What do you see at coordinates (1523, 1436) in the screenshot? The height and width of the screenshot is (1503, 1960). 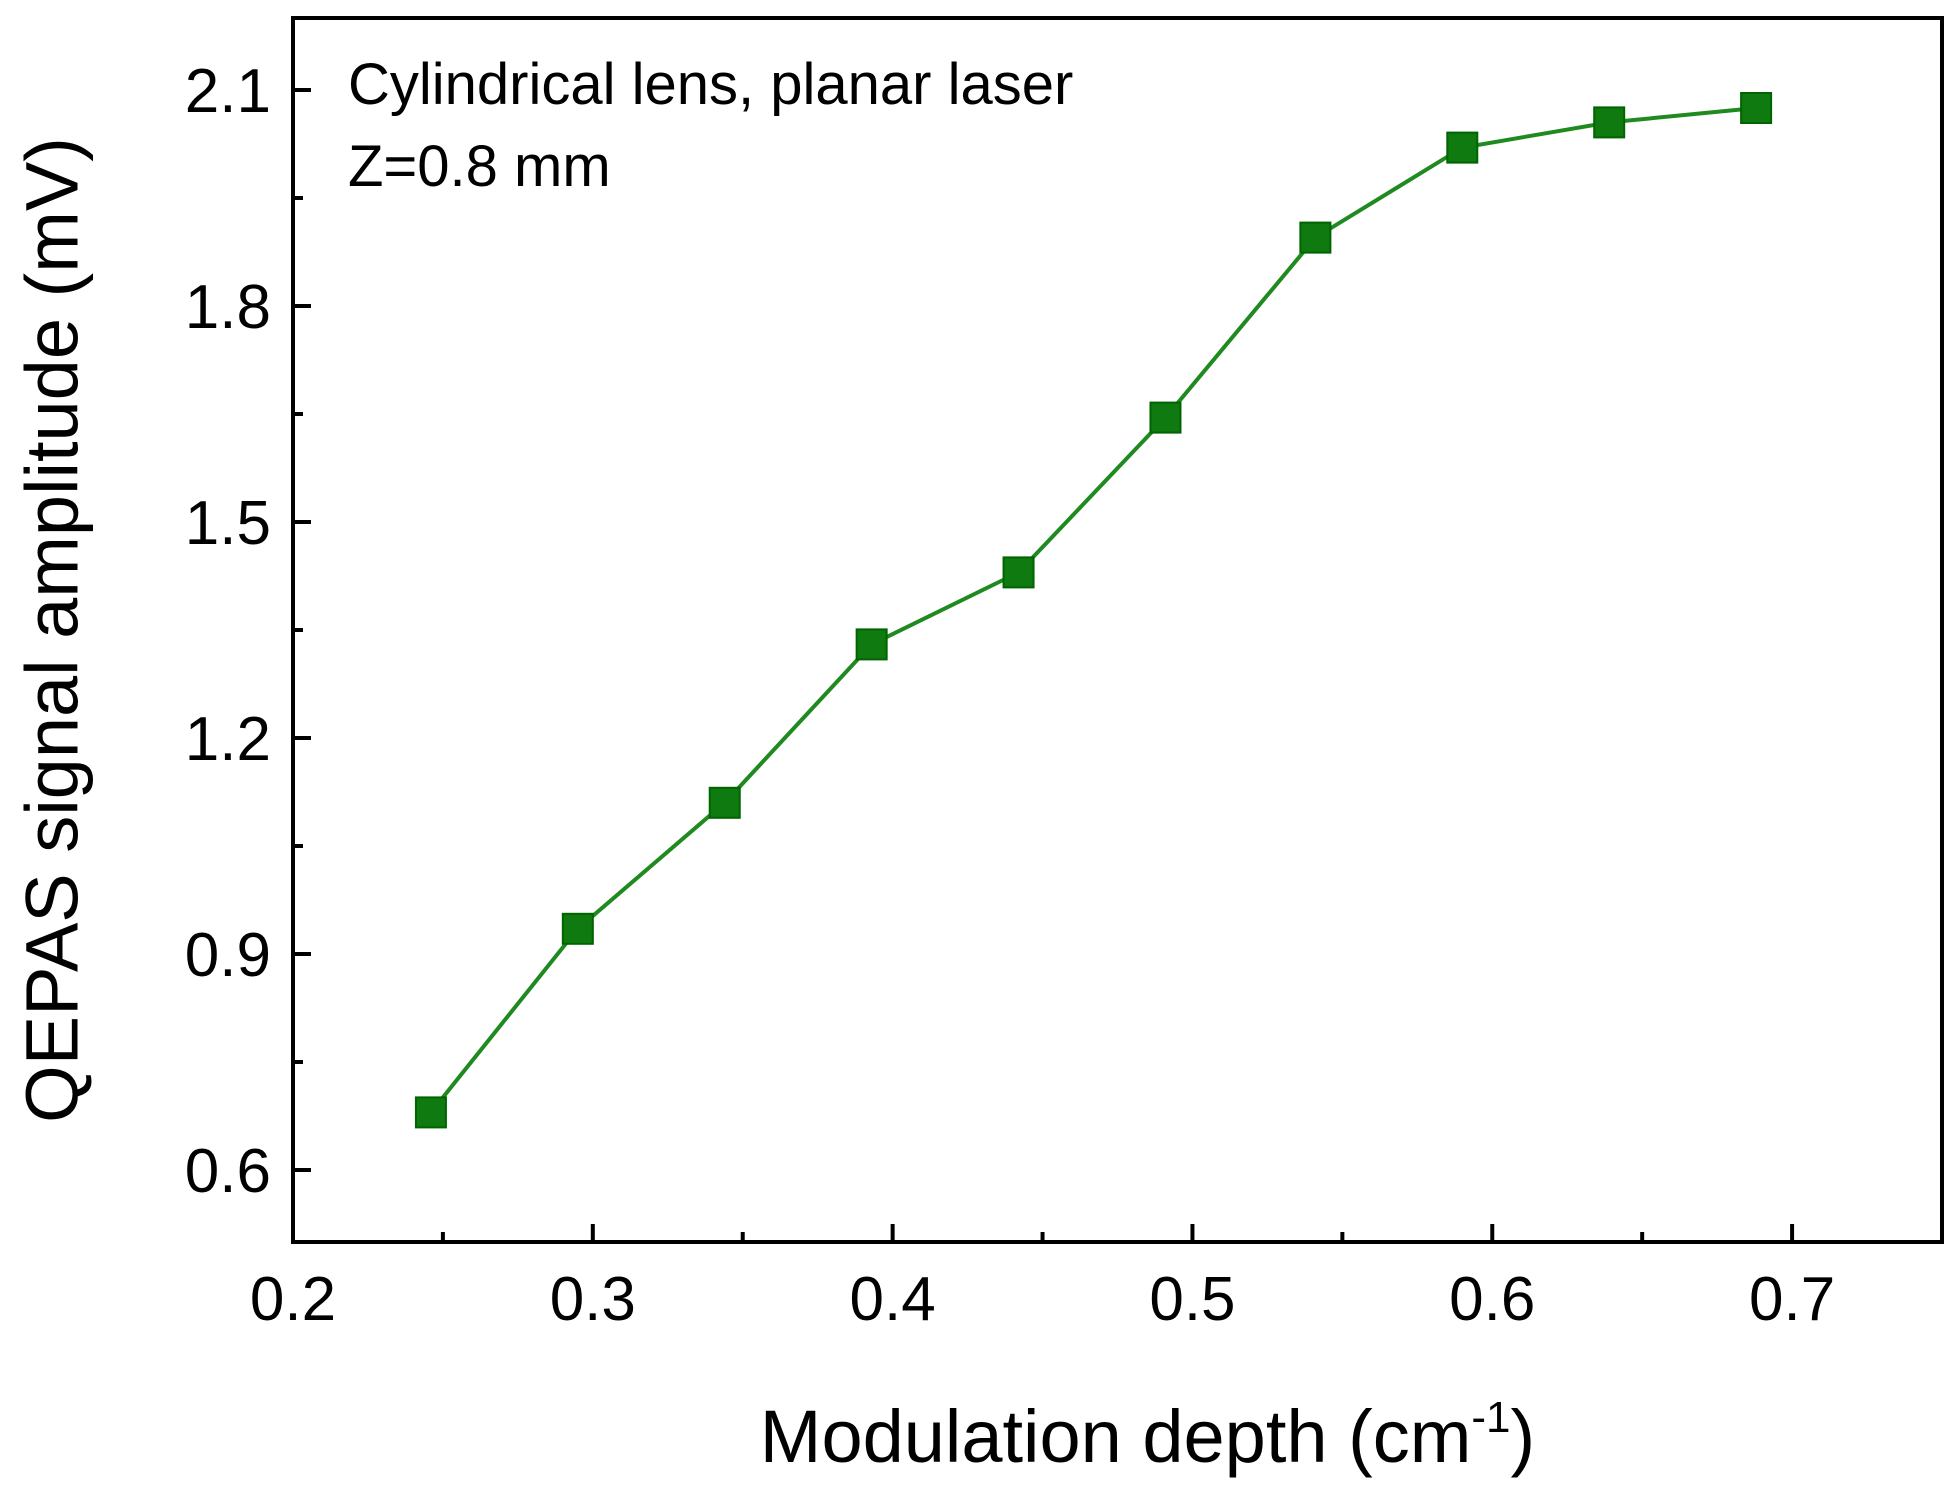 I see `x-axis-title-suffix: )` at bounding box center [1523, 1436].